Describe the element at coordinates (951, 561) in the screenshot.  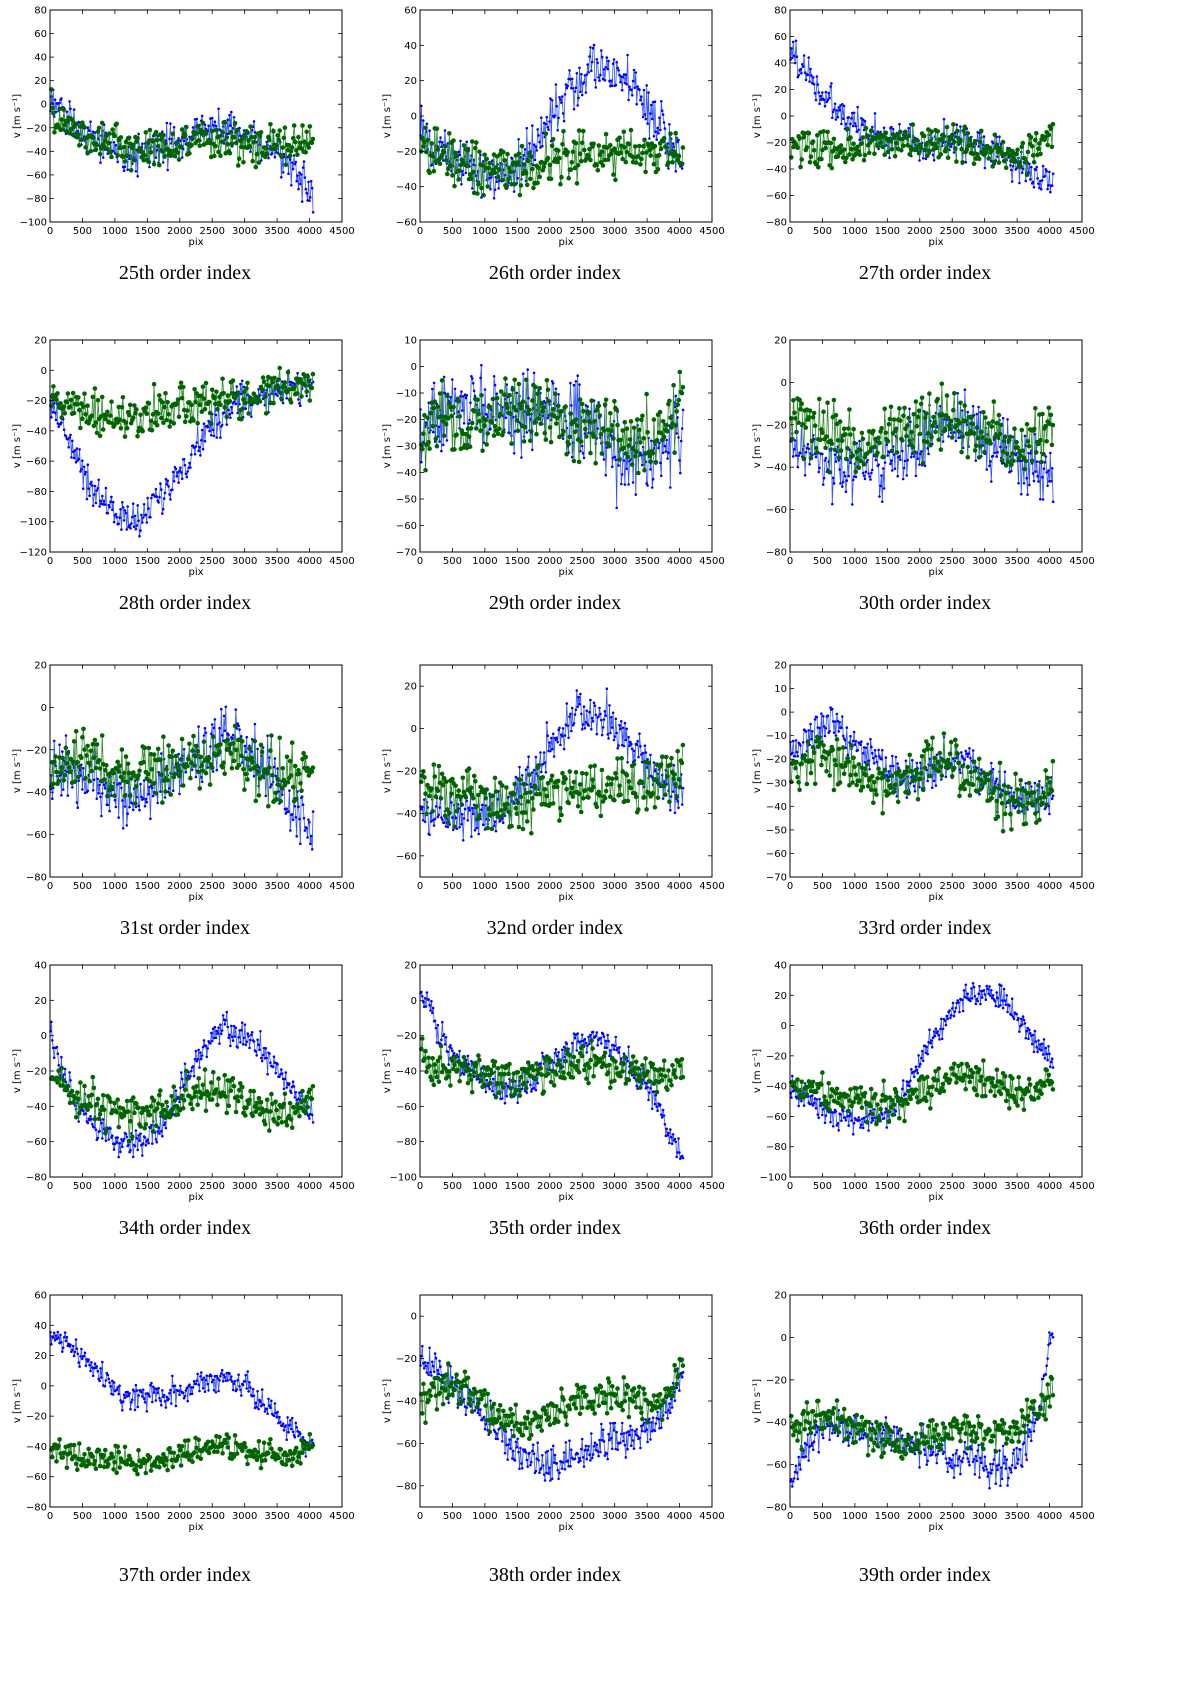
I see `x-tick-label: 2500` at that location.